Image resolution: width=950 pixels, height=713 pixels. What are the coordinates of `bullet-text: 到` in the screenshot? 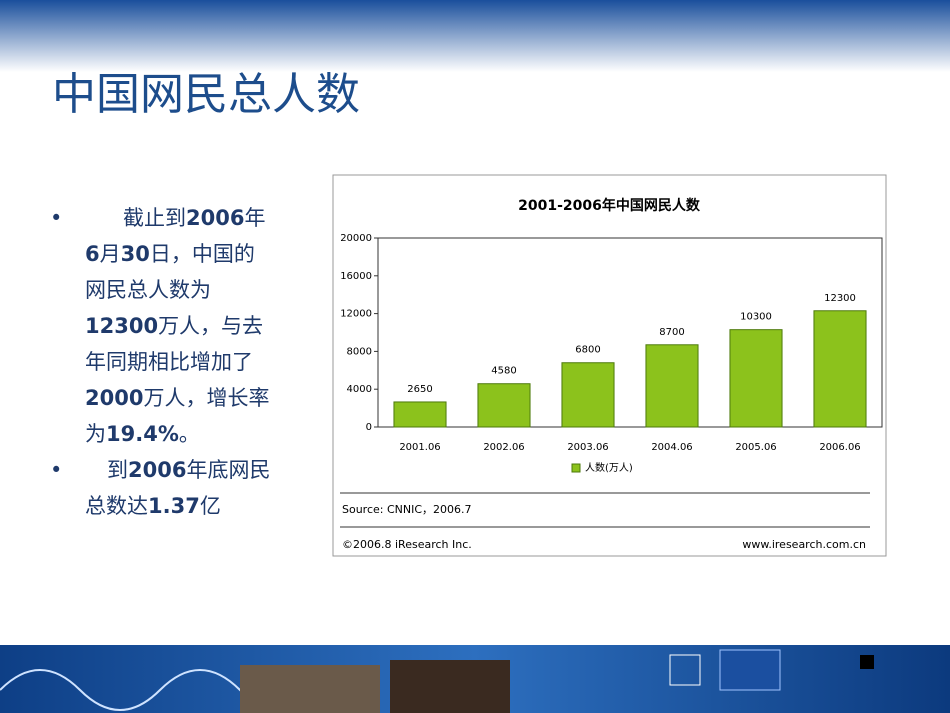 It's located at (117, 470).